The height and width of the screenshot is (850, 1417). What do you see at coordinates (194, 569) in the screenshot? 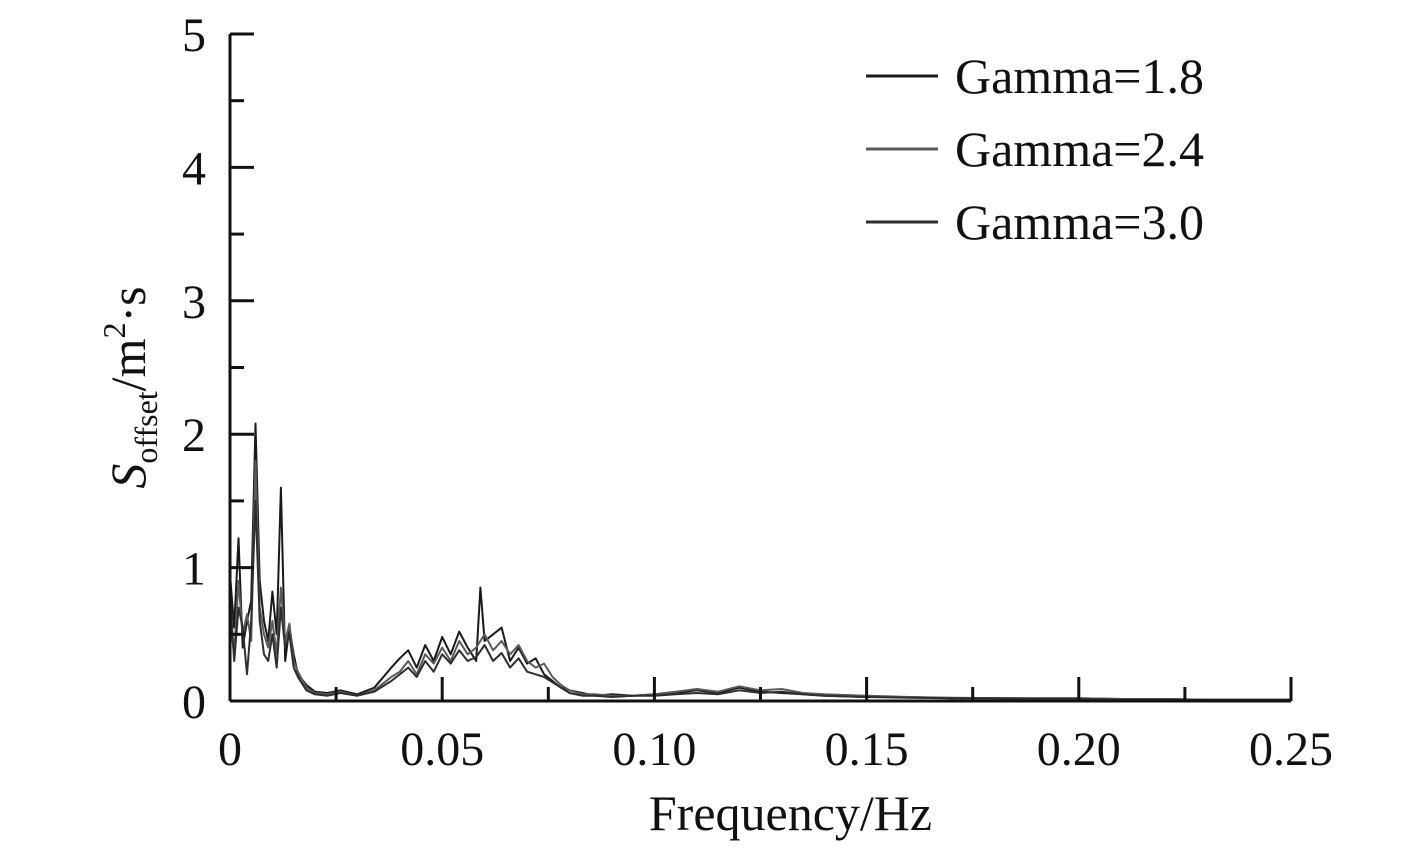
I see `y-tick-label: 1` at bounding box center [194, 569].